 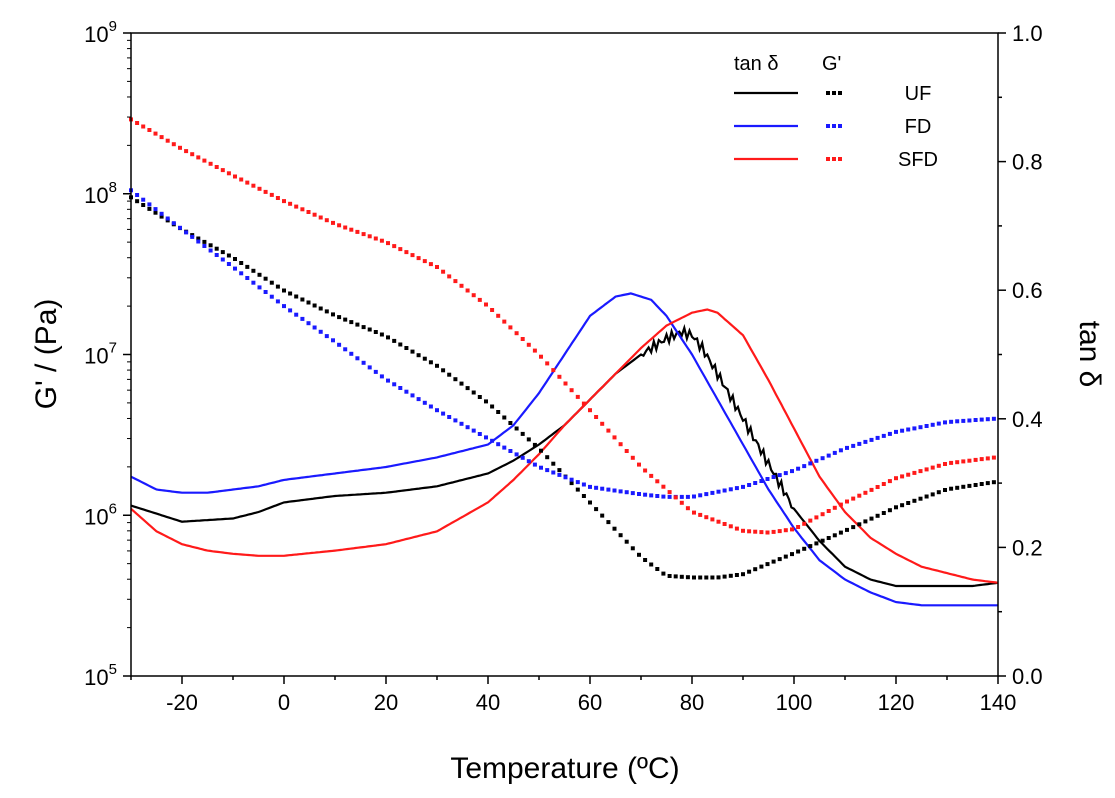 What do you see at coordinates (1027, 419) in the screenshot?
I see `y-right-tick-label: 0.4` at bounding box center [1027, 419].